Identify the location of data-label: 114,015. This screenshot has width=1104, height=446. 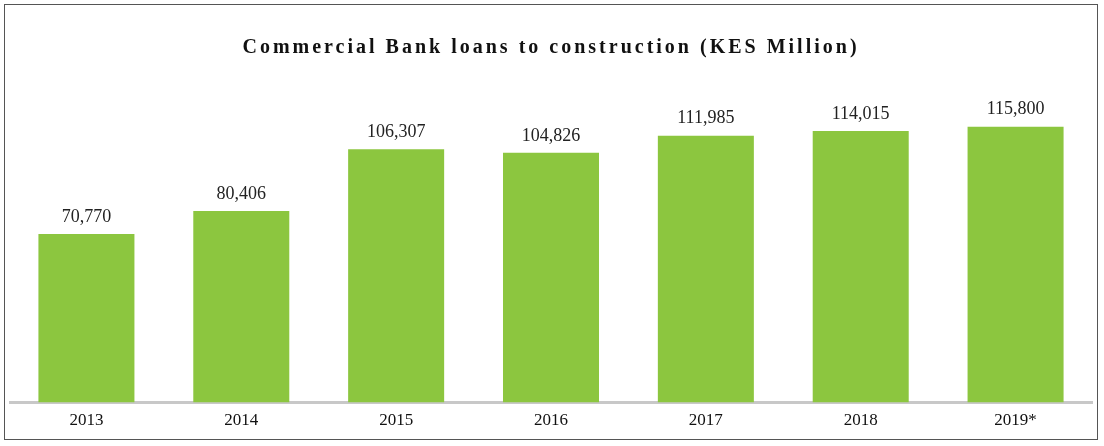
(860, 112).